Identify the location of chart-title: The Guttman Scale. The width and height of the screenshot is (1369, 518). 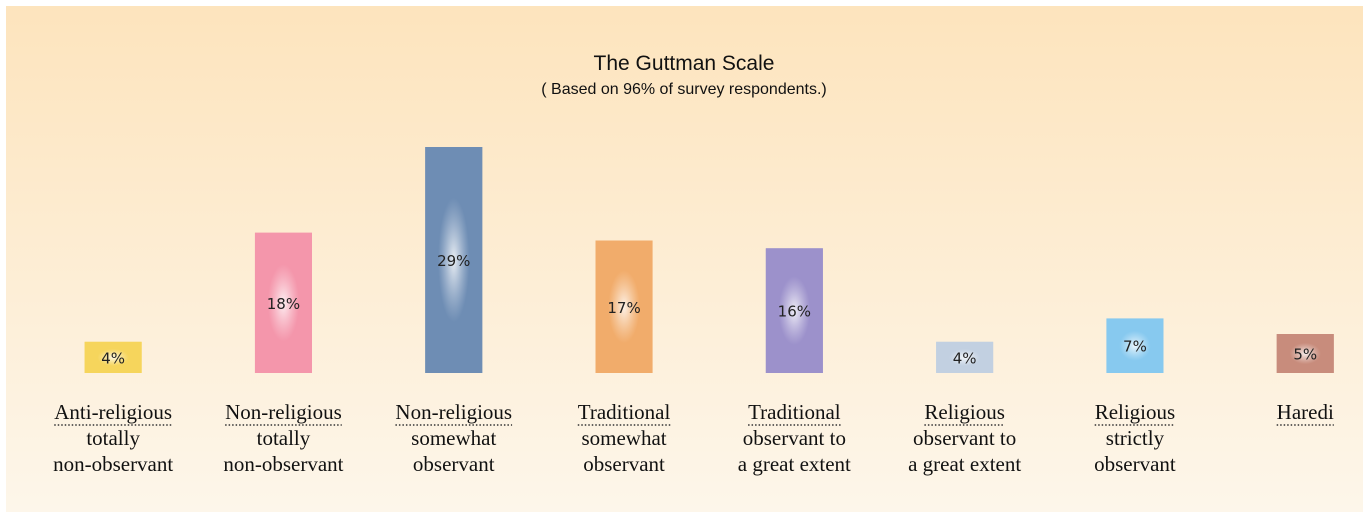
(684, 63).